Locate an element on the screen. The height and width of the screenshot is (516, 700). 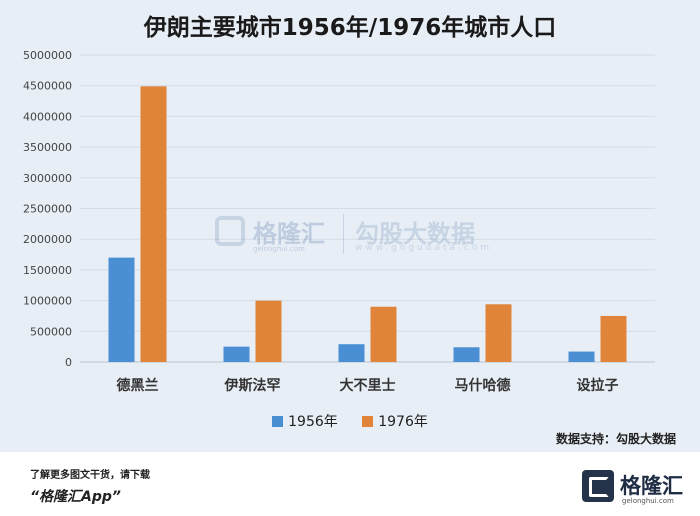
legend: 1956年 1976年 is located at coordinates (350, 421).